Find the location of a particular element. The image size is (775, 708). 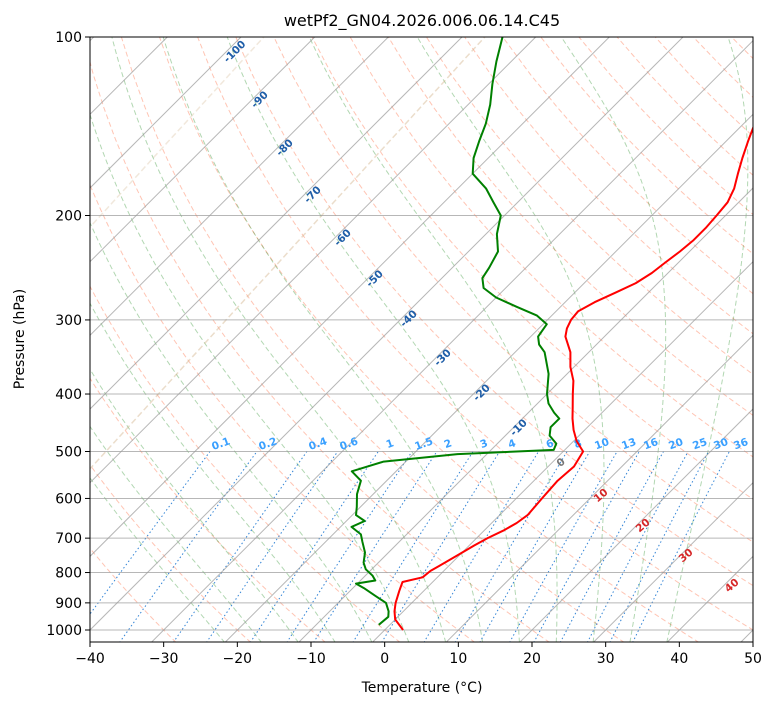

mixing-ratio-label: 0.1 is located at coordinates (221, 444).